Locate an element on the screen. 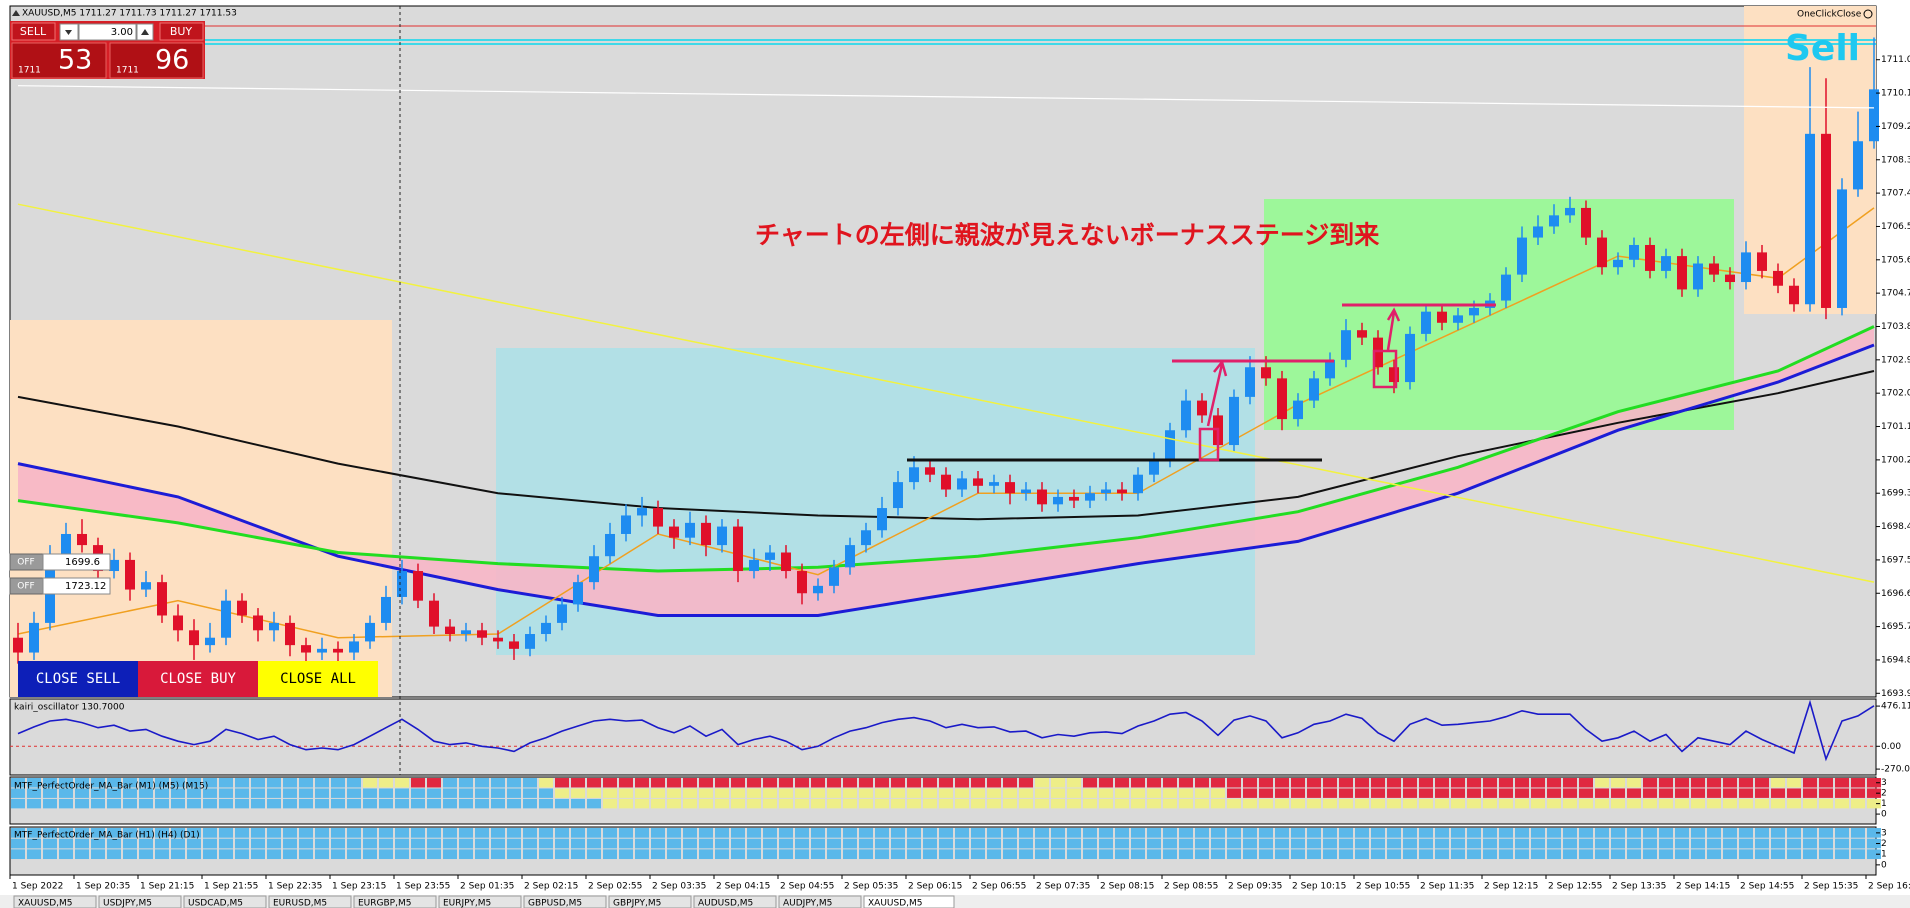 This screenshot has height=908, width=1910. tab-label: EURUSD,M5 is located at coordinates (300, 903).